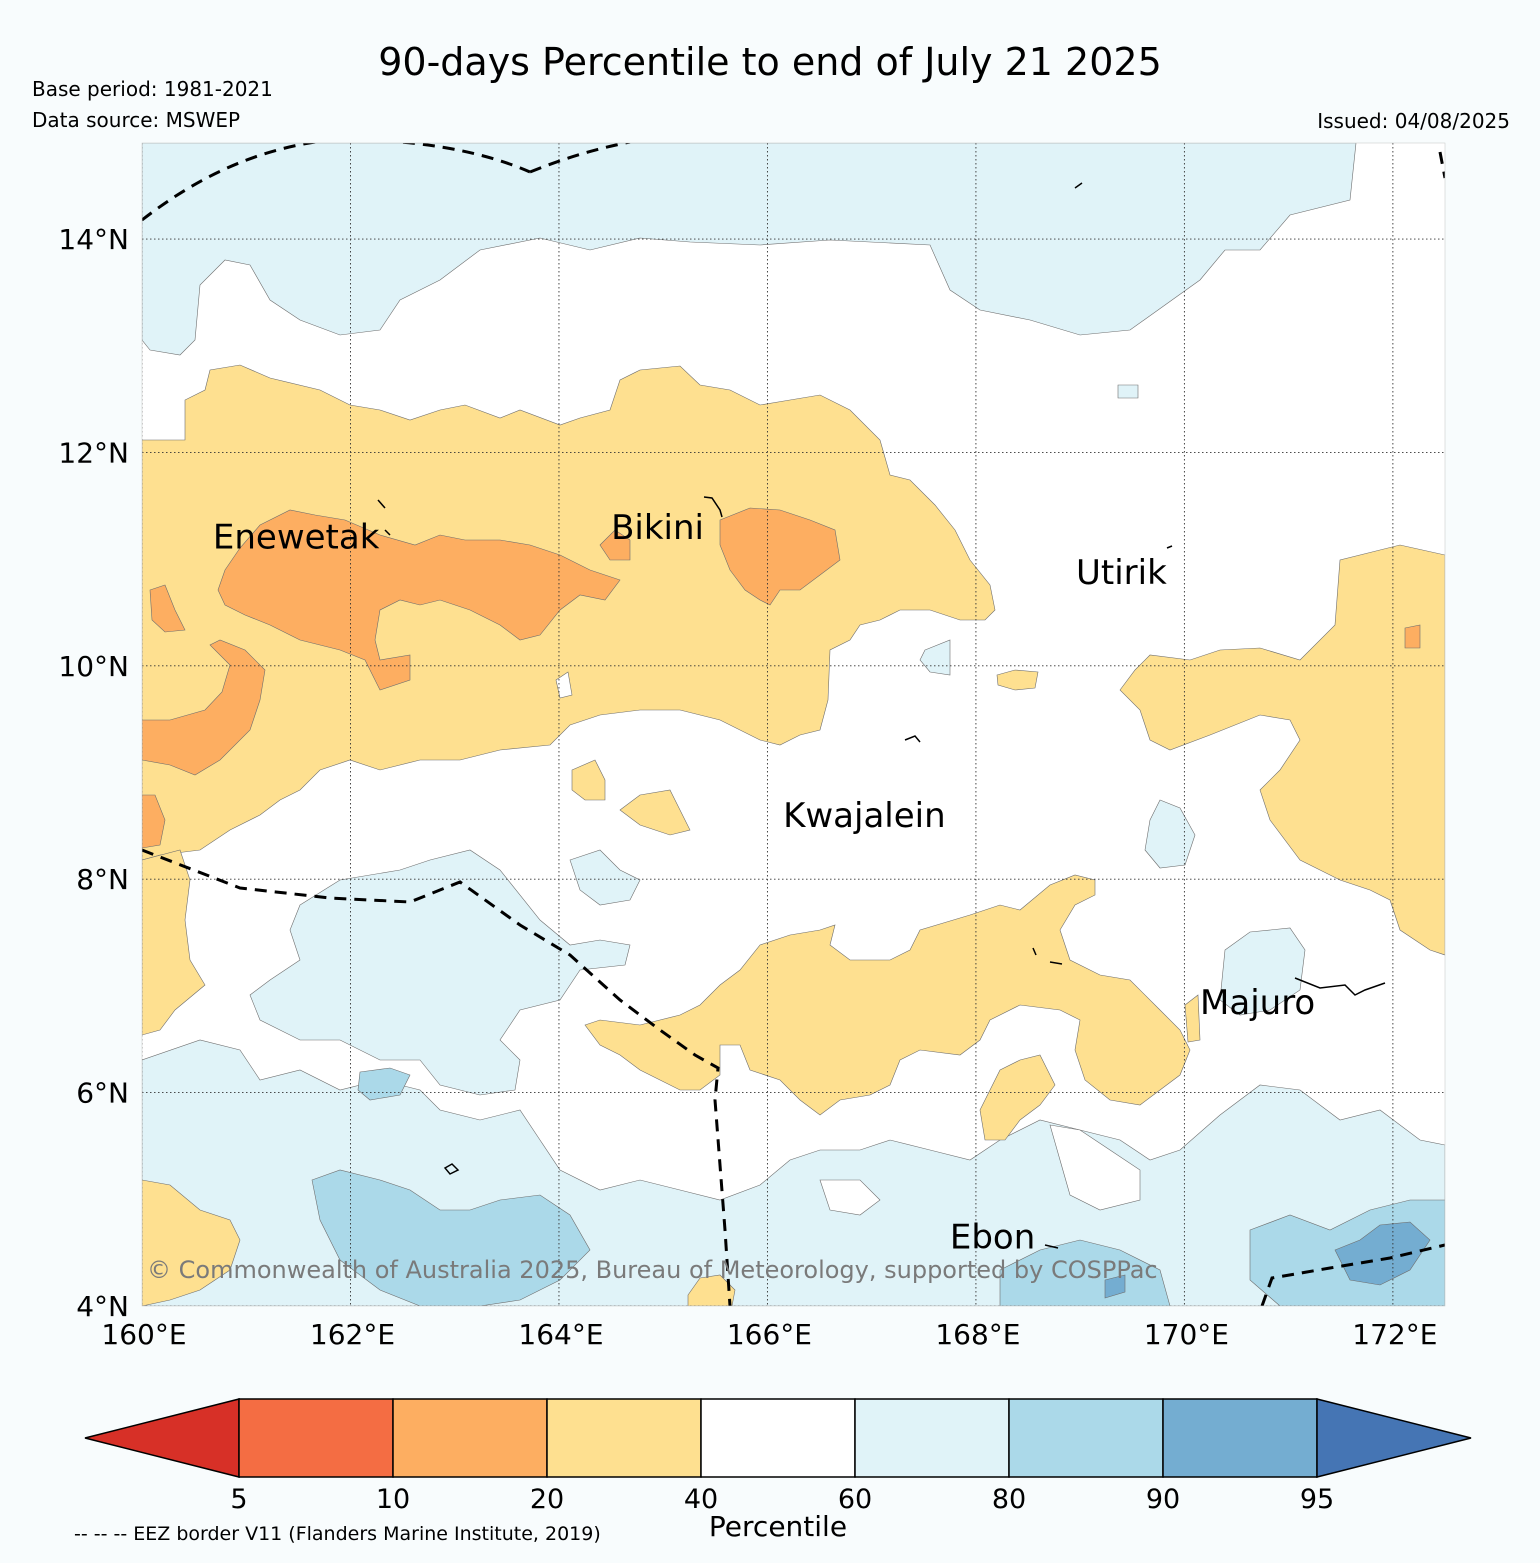  I want to click on lon-tick-label-1: 162°E, so click(352, 1334).